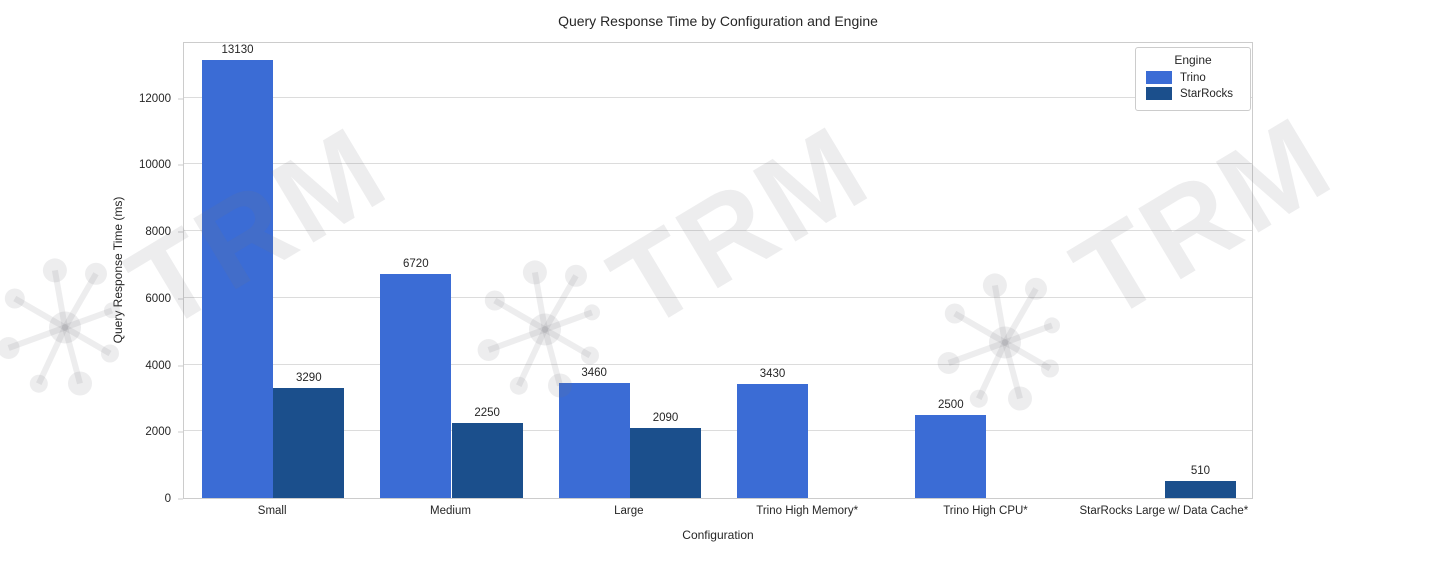  I want to click on legend: Engine Trino StarRocks, so click(1193, 79).